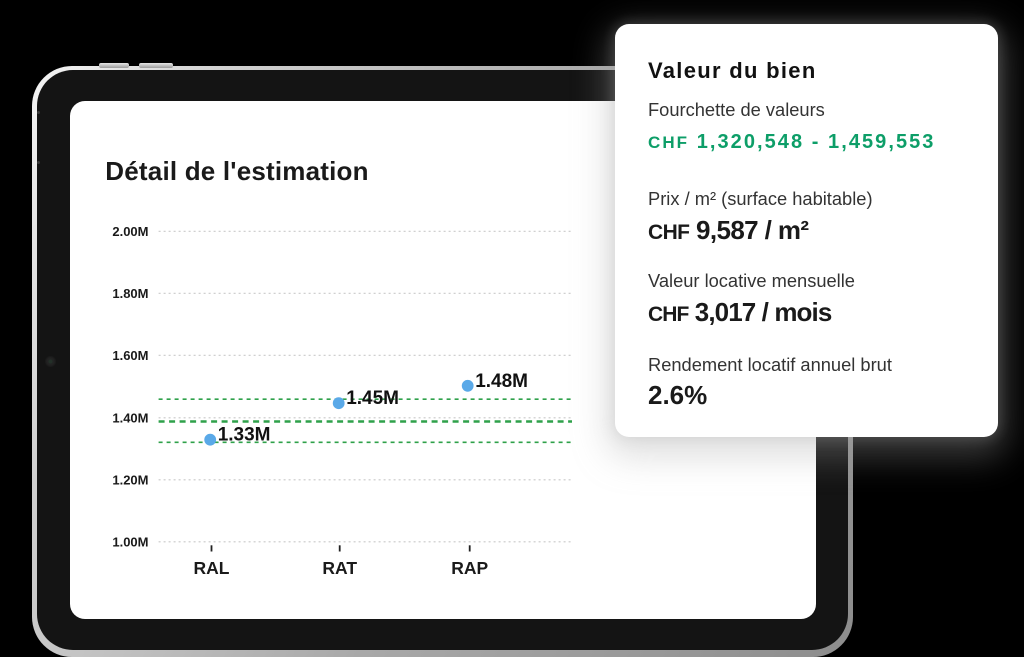 The image size is (1024, 657). Describe the element at coordinates (339, 568) in the screenshot. I see `svg-text: RAT` at that location.